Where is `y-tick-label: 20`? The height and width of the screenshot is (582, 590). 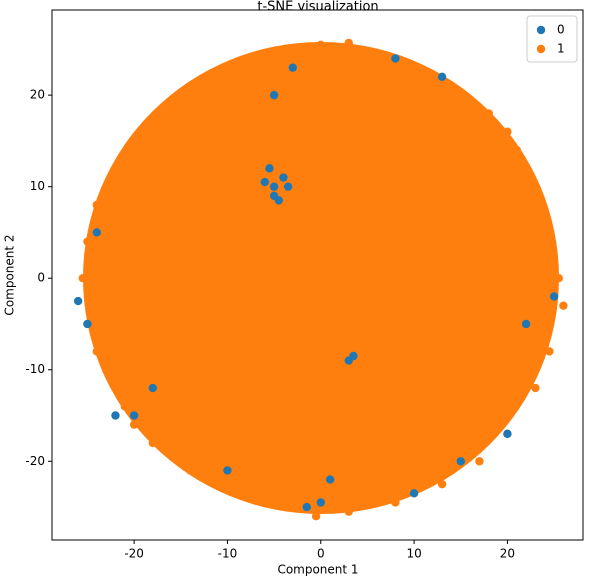
y-tick-label: 20 is located at coordinates (37, 95).